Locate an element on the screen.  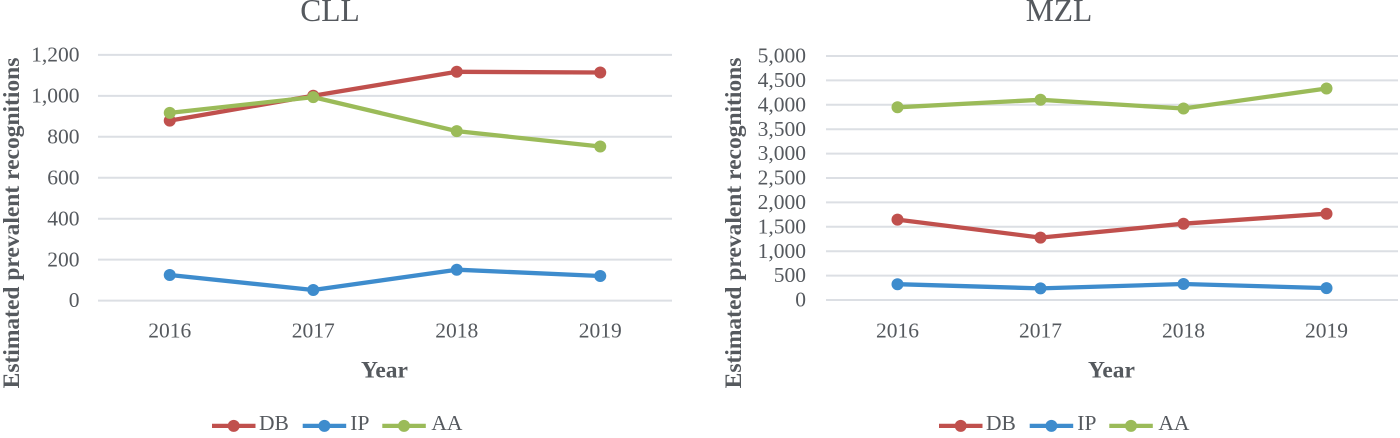
svg-text: 1,200 is located at coordinates (55, 55).